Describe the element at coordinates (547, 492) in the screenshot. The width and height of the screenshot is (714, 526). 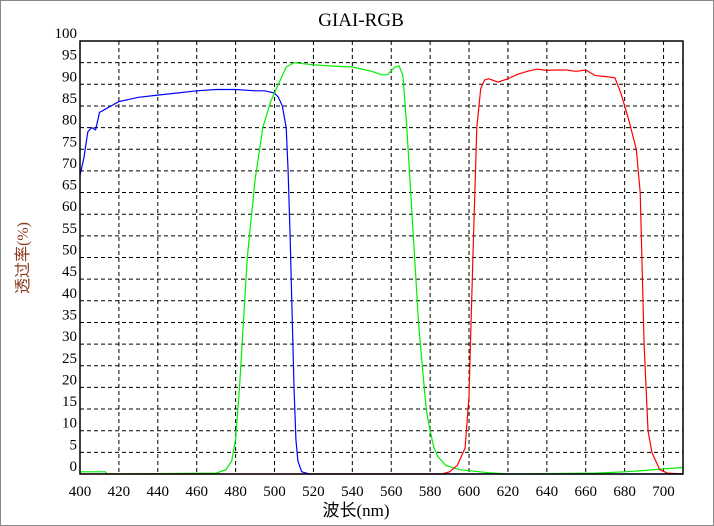
I see `x-tick-label: 640` at that location.